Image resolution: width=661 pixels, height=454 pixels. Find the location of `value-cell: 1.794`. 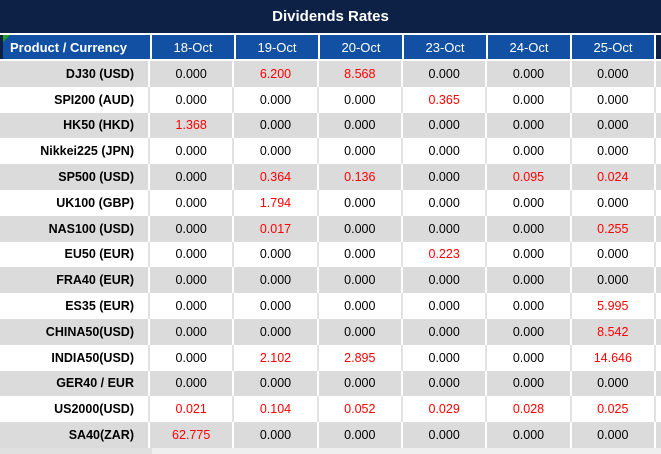

value-cell: 1.794 is located at coordinates (276, 202).